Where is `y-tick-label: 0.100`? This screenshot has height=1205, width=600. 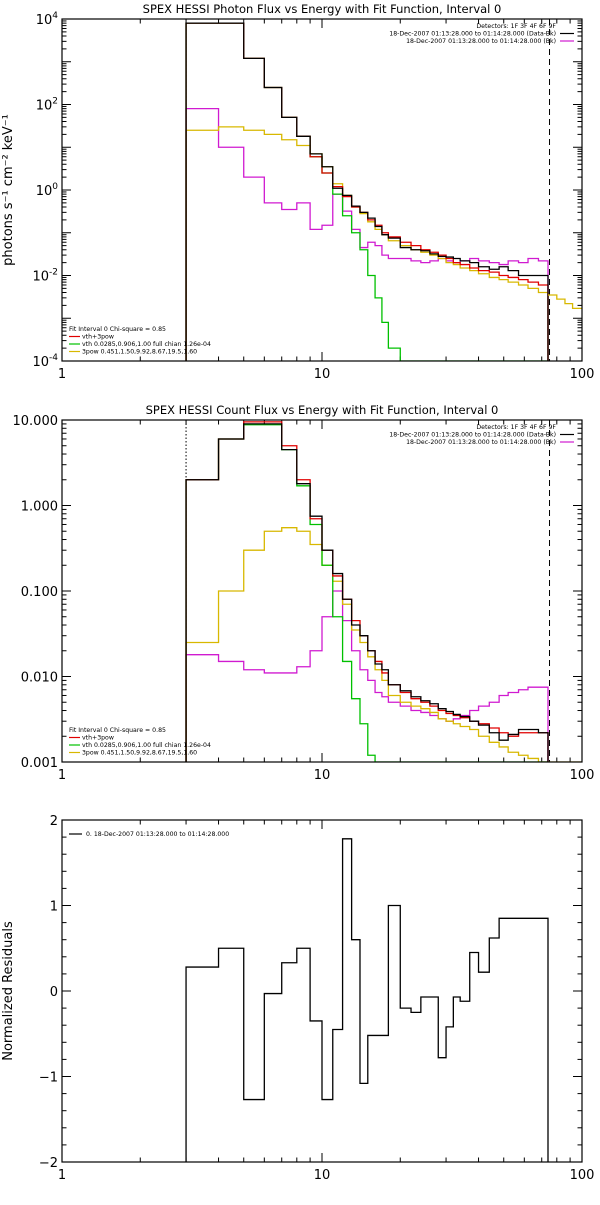 y-tick-label: 0.100 is located at coordinates (39, 592).